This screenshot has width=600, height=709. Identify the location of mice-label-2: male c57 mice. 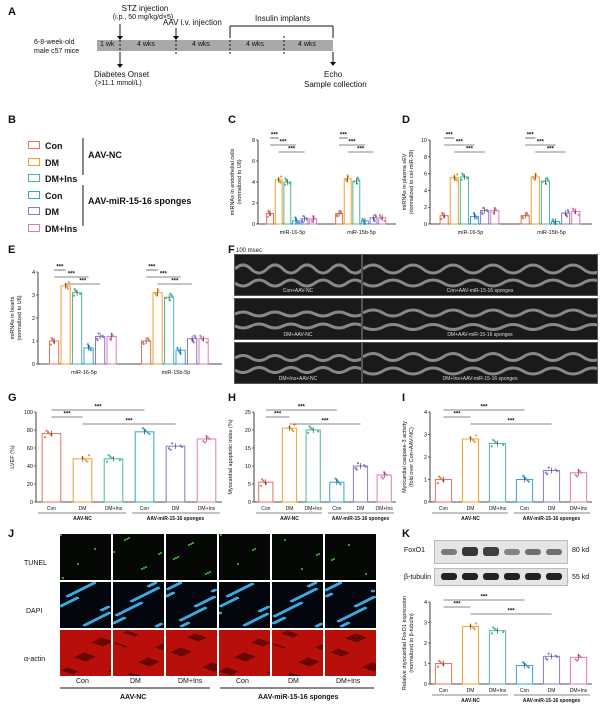
(57, 51).